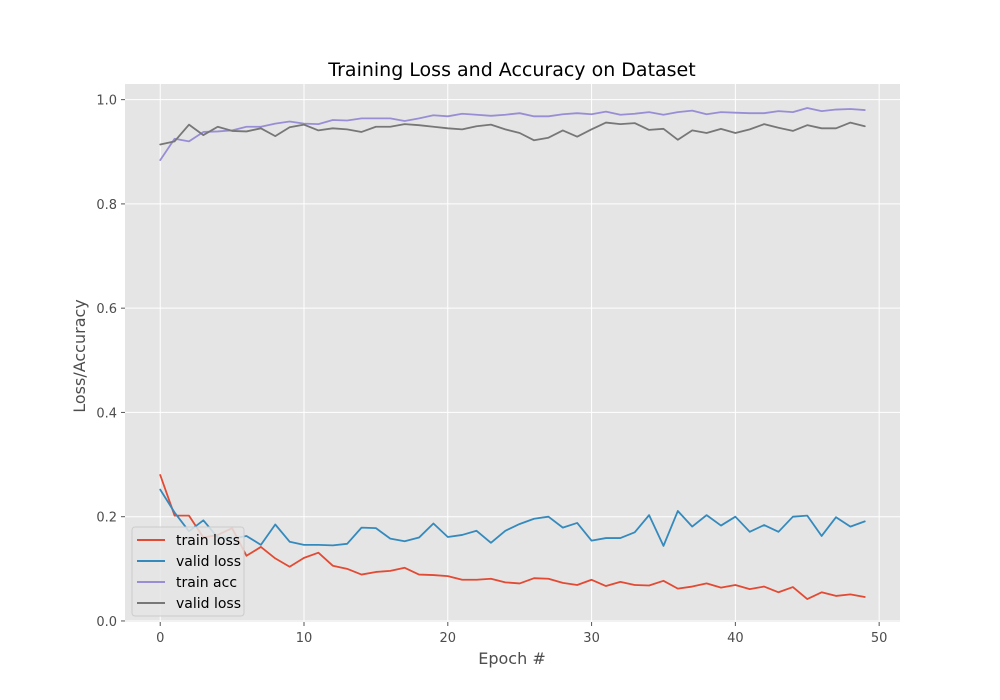 The image size is (1000, 700). I want to click on x-tick-label: 50, so click(879, 638).